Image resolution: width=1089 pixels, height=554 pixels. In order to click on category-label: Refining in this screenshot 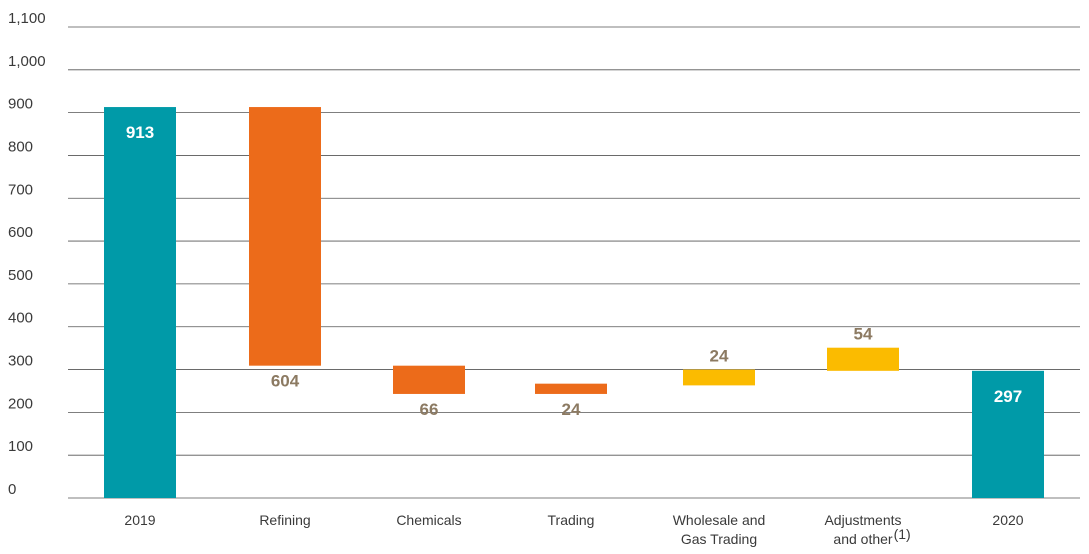, I will do `click(284, 520)`.